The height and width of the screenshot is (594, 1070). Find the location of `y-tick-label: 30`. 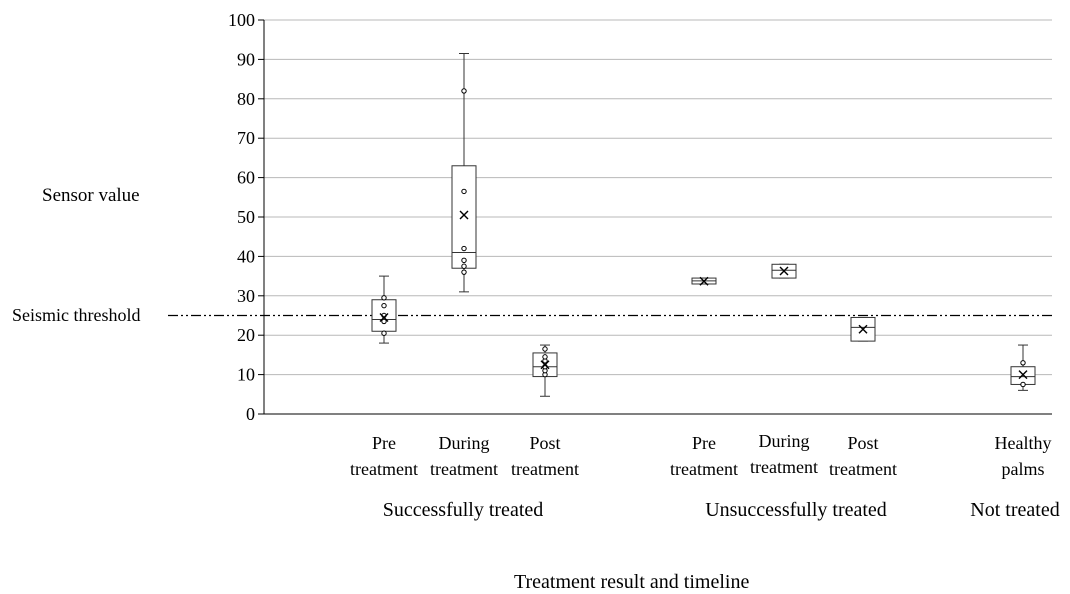

y-tick-label: 30 is located at coordinates (246, 296).